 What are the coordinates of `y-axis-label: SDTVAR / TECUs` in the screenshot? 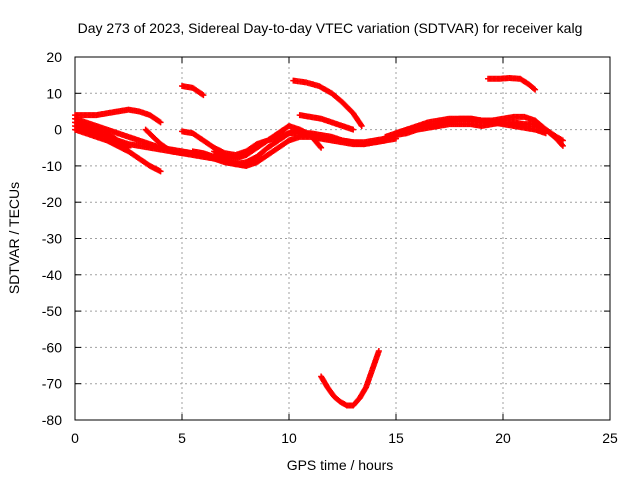 It's located at (14, 238).